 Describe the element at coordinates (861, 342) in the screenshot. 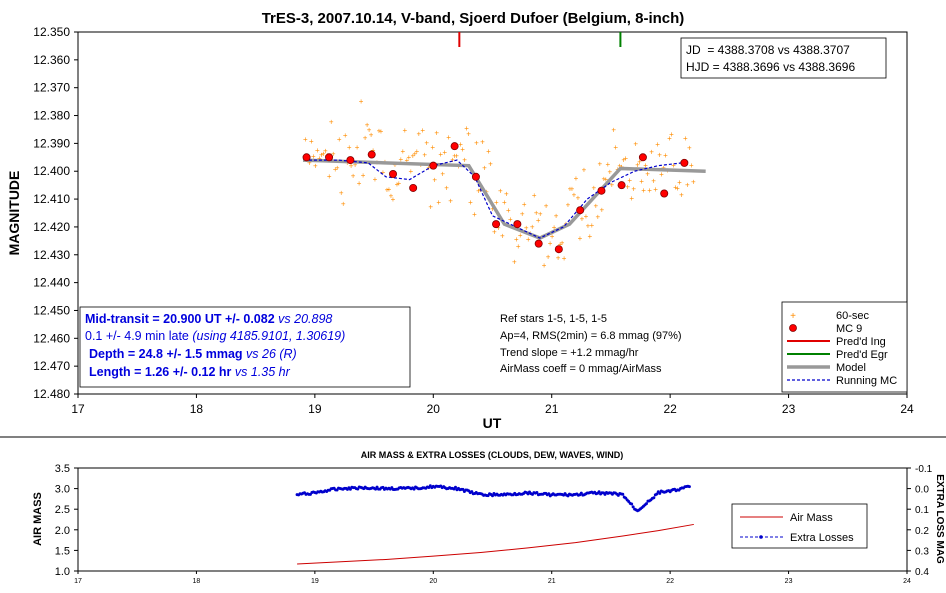

I see `legend-label-ingress: Pred'd Ing` at that location.